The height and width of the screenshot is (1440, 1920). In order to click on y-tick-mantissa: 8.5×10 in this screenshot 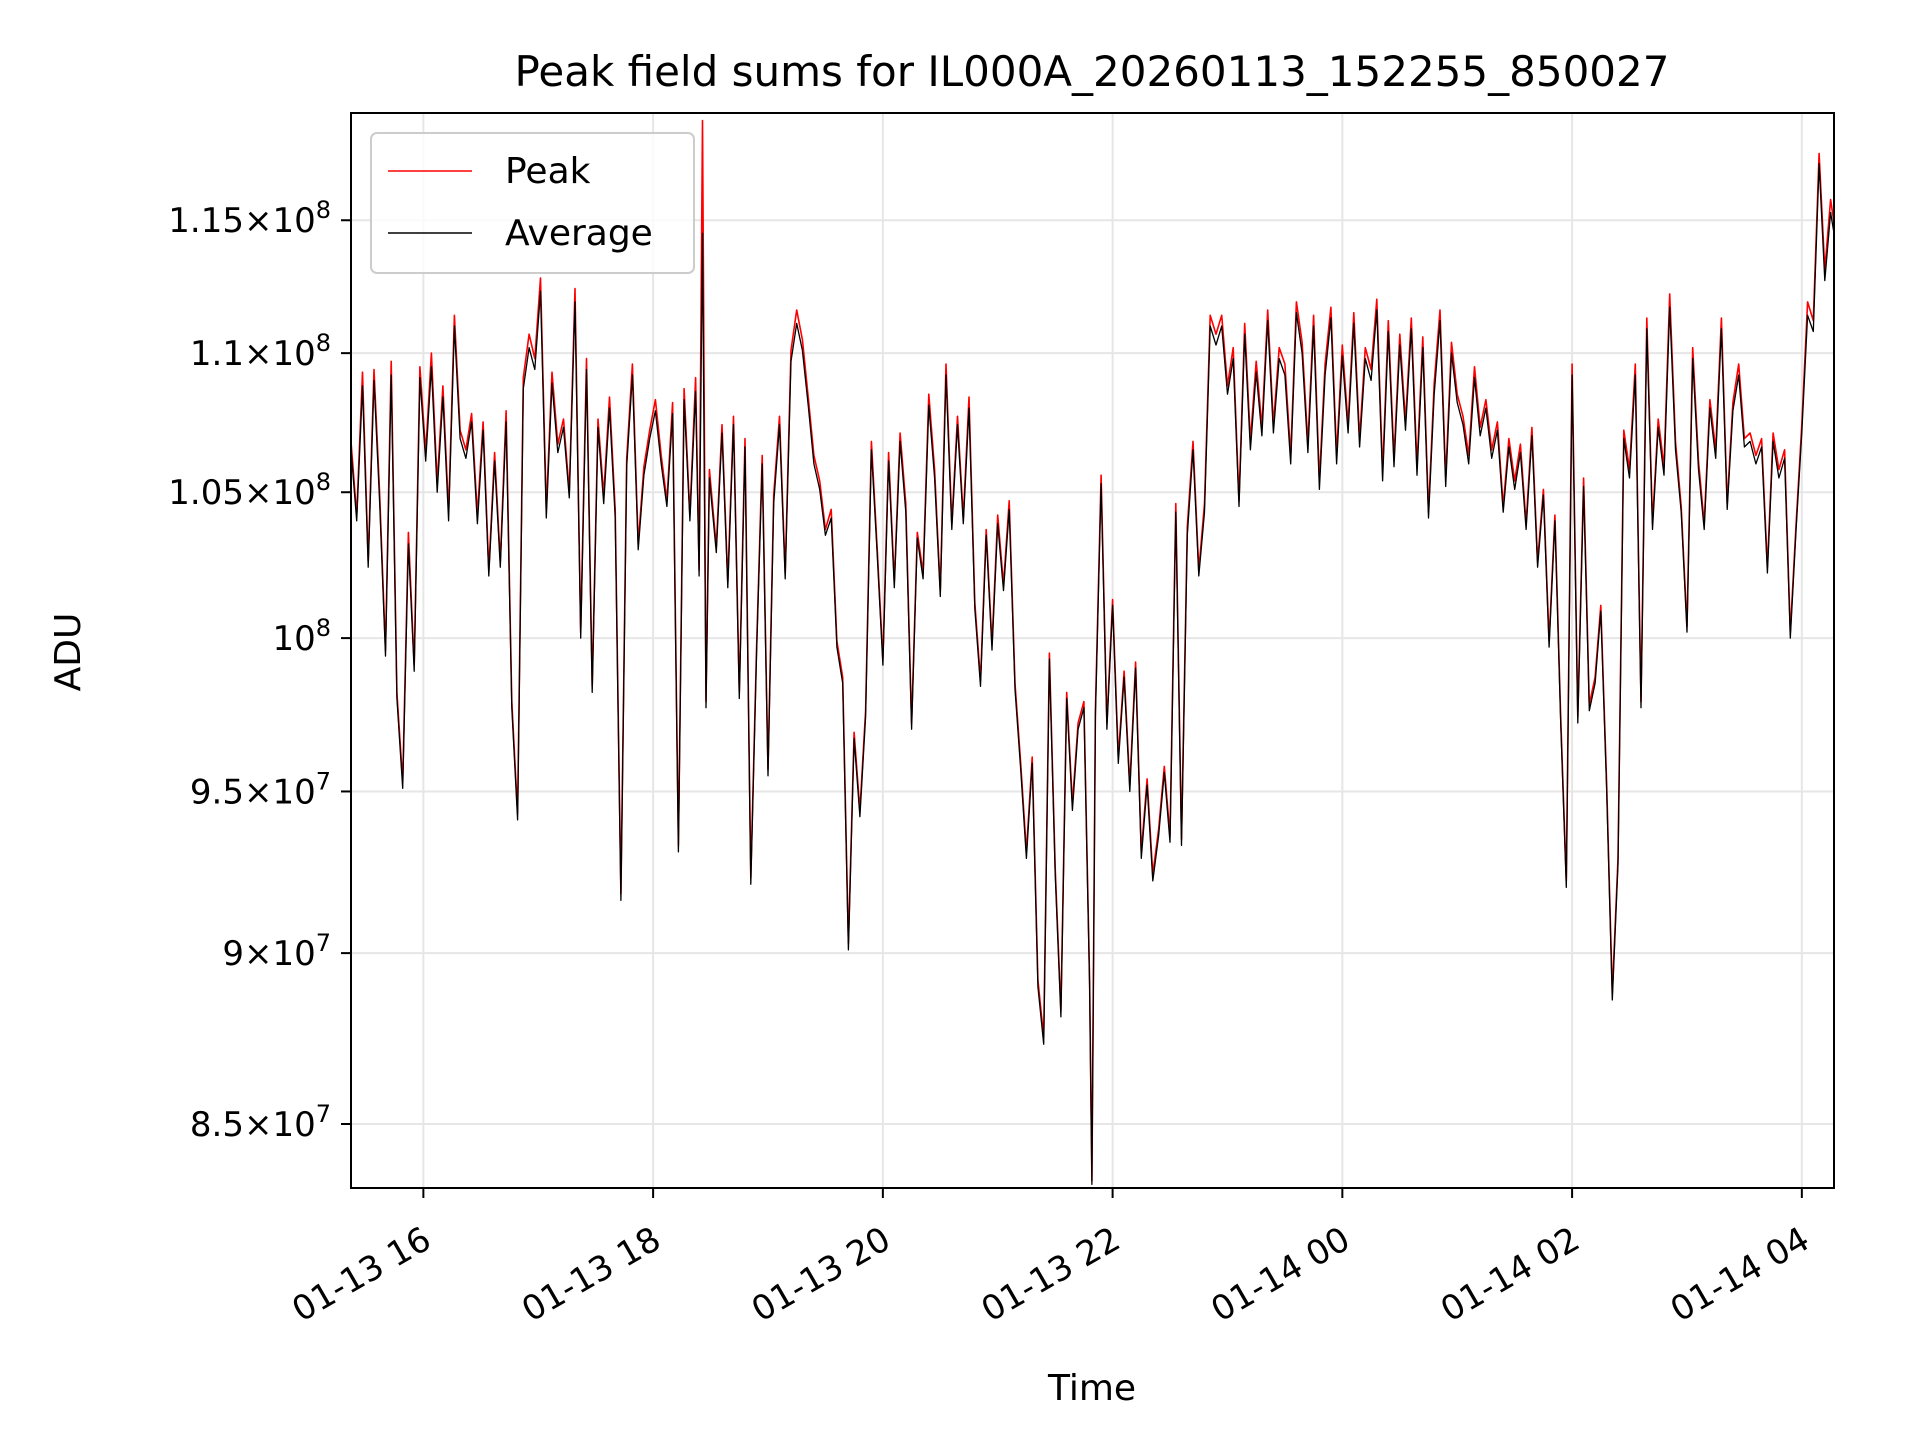, I will do `click(253, 1125)`.